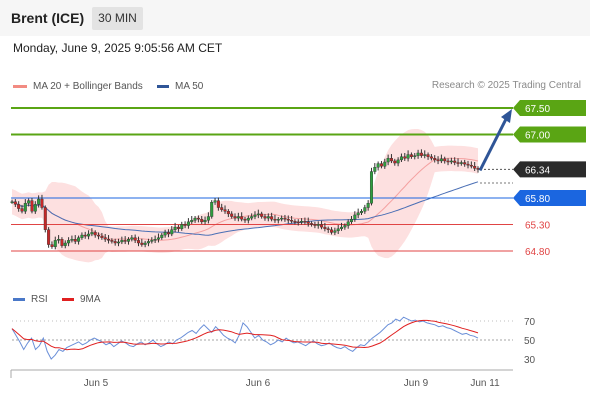 This screenshot has height=400, width=590. I want to click on legend-rsi: RSI, so click(30, 299).